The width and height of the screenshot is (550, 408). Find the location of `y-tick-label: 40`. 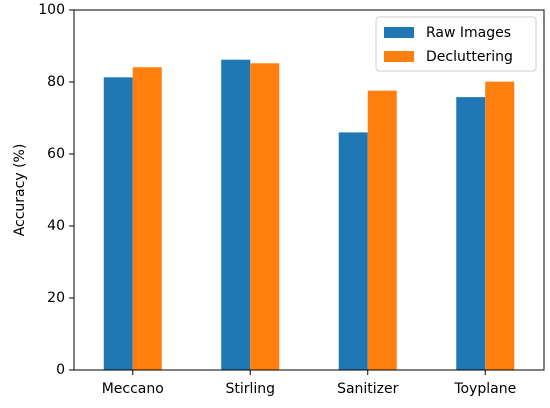

y-tick-label: 40 is located at coordinates (56, 226).